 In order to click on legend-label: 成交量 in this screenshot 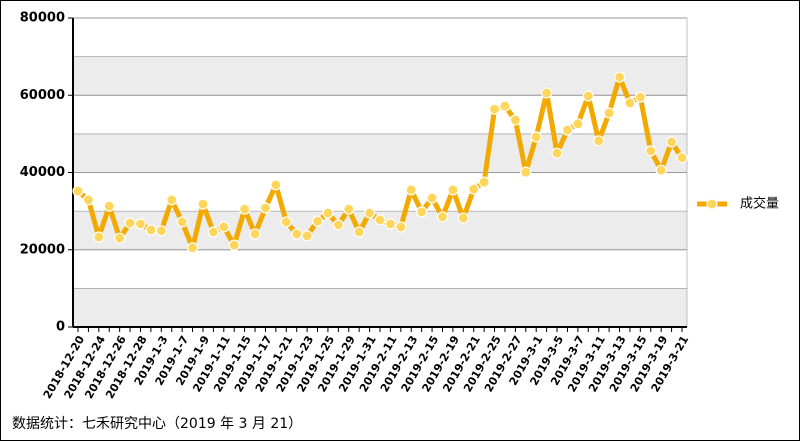, I will do `click(759, 204)`.